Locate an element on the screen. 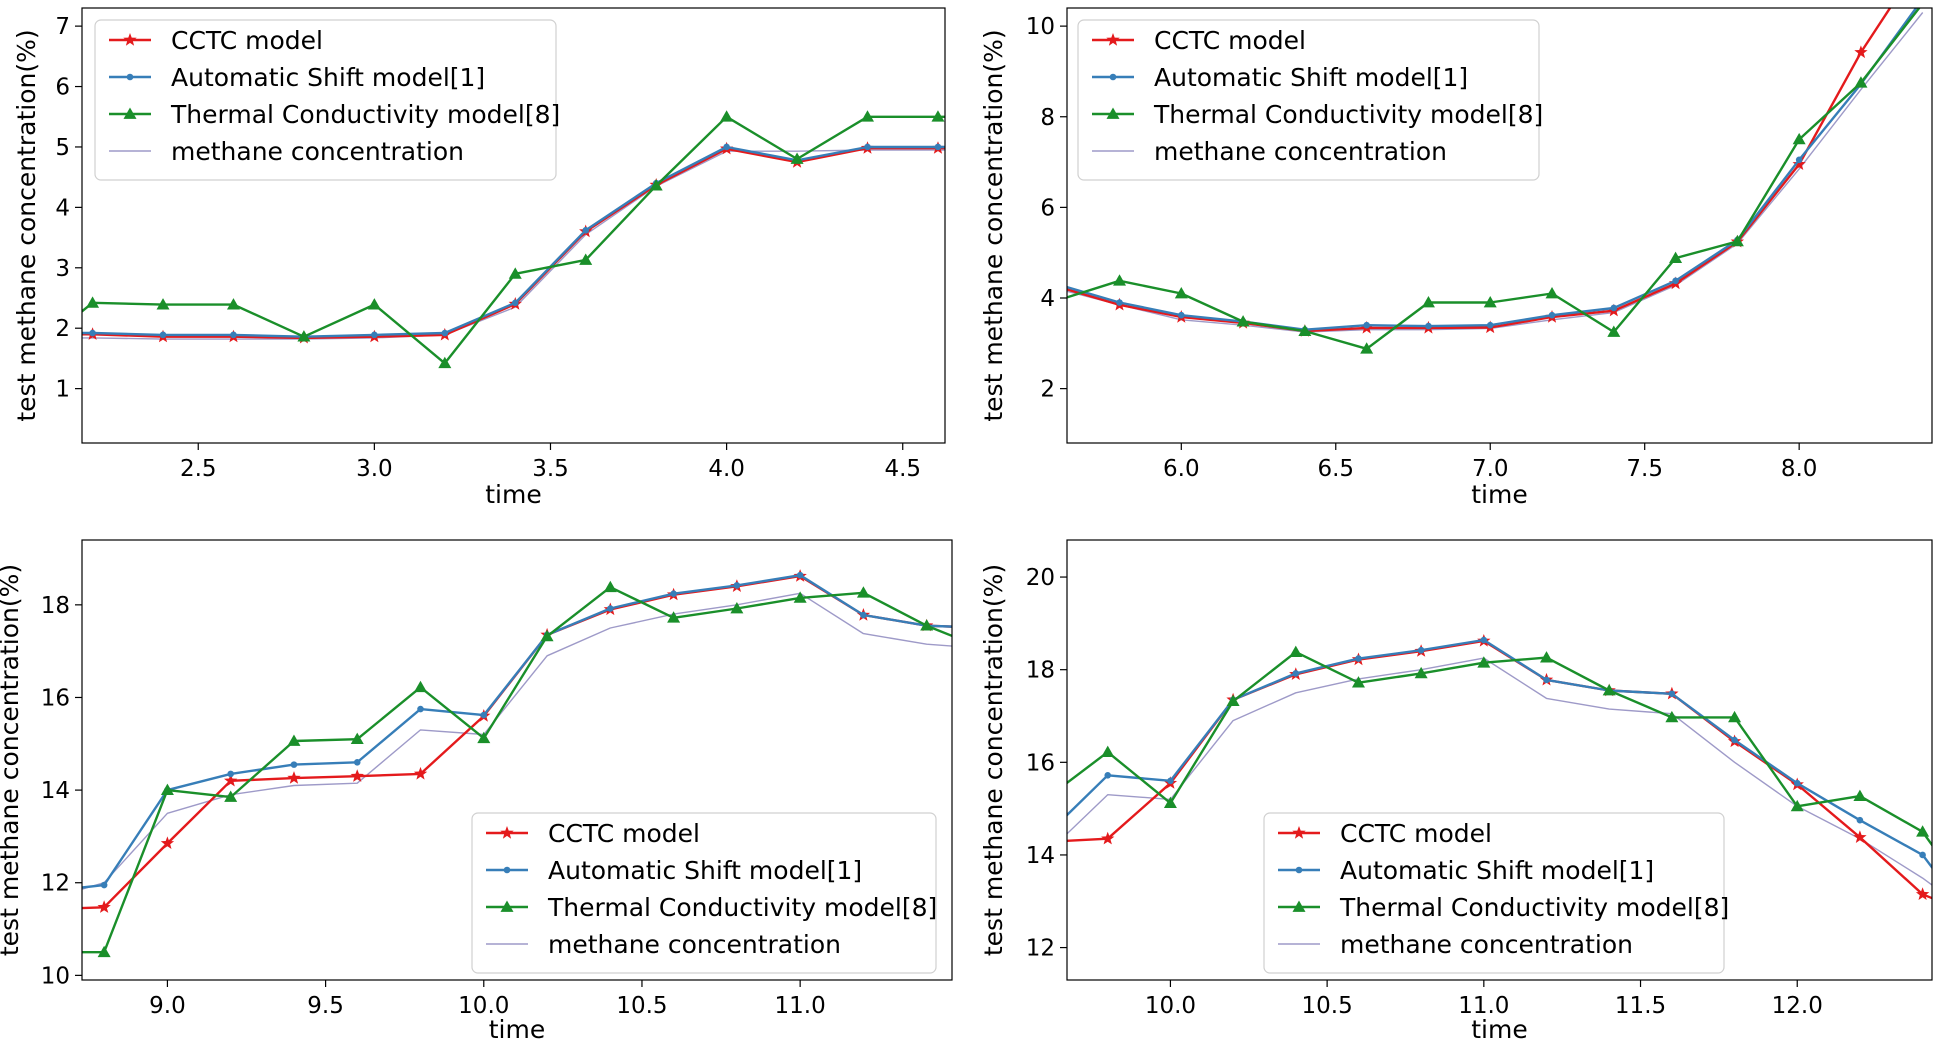 This screenshot has height=1046, width=1938. x-tick-label: 6.0 is located at coordinates (1181, 469).